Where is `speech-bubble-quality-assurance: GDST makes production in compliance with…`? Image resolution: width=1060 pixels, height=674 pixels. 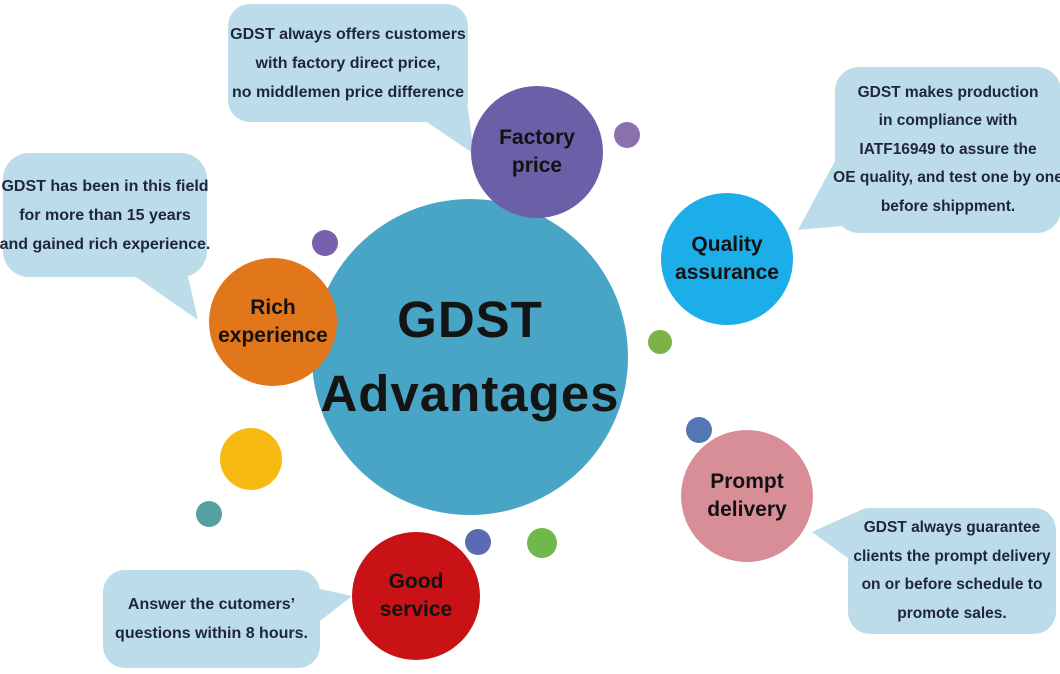 speech-bubble-quality-assurance: GDST makes production in compliance with… is located at coordinates (946, 150).